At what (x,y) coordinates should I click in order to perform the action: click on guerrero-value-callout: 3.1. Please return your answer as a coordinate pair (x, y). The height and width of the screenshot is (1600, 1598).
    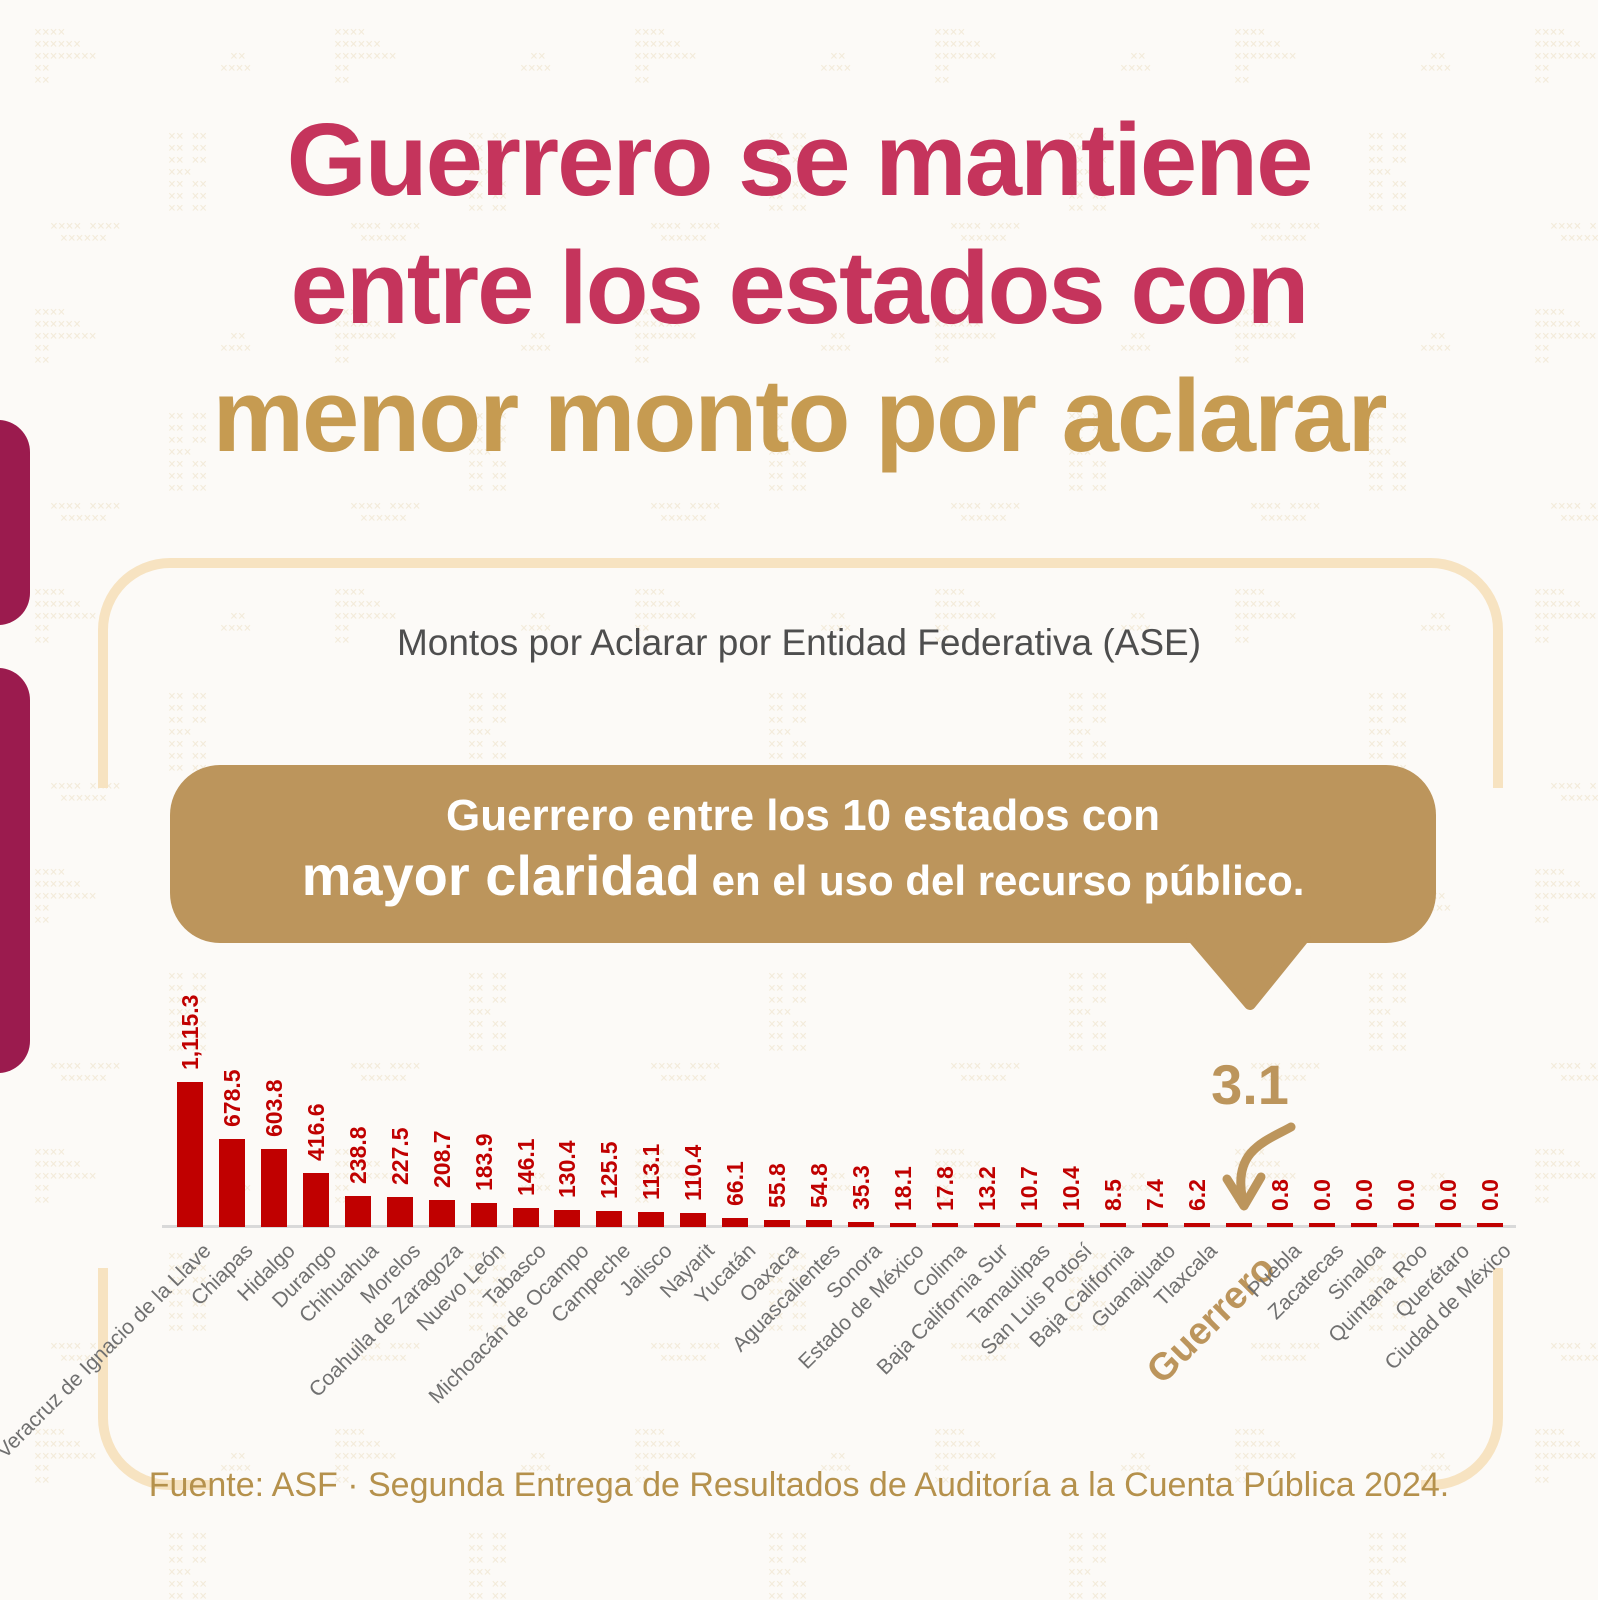
    Looking at the image, I should click on (1250, 1084).